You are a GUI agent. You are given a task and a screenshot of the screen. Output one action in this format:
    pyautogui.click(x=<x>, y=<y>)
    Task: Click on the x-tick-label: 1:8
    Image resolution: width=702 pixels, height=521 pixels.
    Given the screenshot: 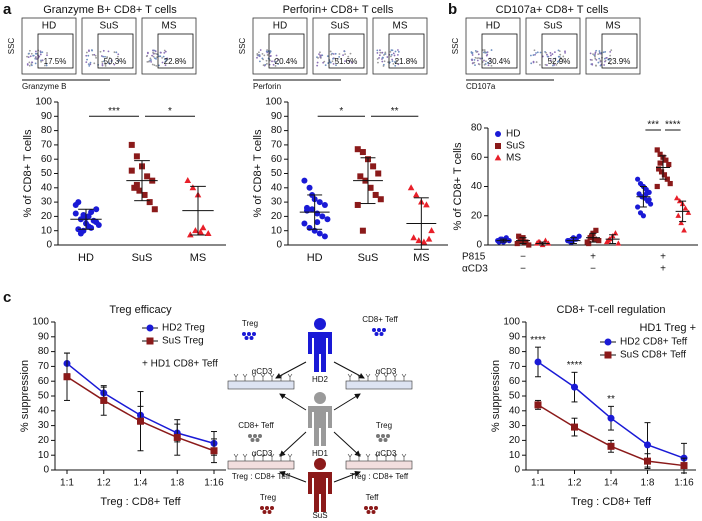 What is the action you would take?
    pyautogui.click(x=648, y=483)
    